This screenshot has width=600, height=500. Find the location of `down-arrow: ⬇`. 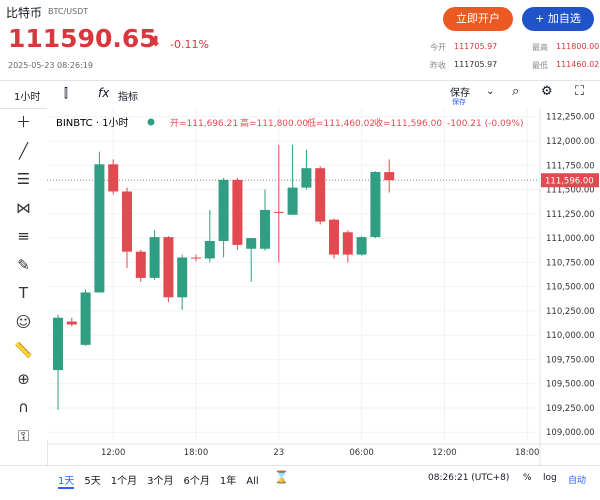

down-arrow: ⬇ is located at coordinates (156, 42).